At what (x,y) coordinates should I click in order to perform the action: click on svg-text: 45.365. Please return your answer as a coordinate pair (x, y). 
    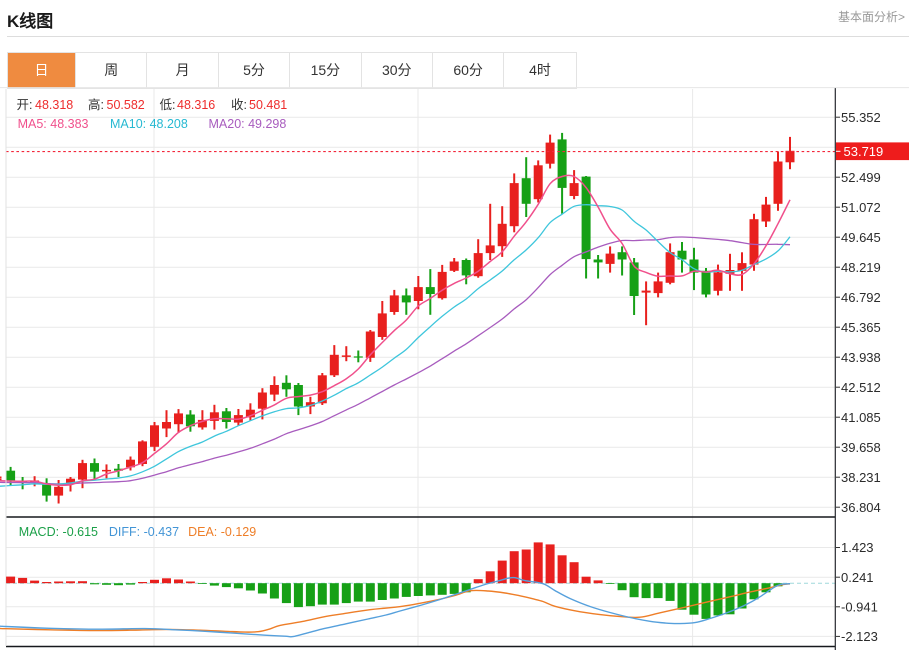
    Looking at the image, I should click on (861, 327).